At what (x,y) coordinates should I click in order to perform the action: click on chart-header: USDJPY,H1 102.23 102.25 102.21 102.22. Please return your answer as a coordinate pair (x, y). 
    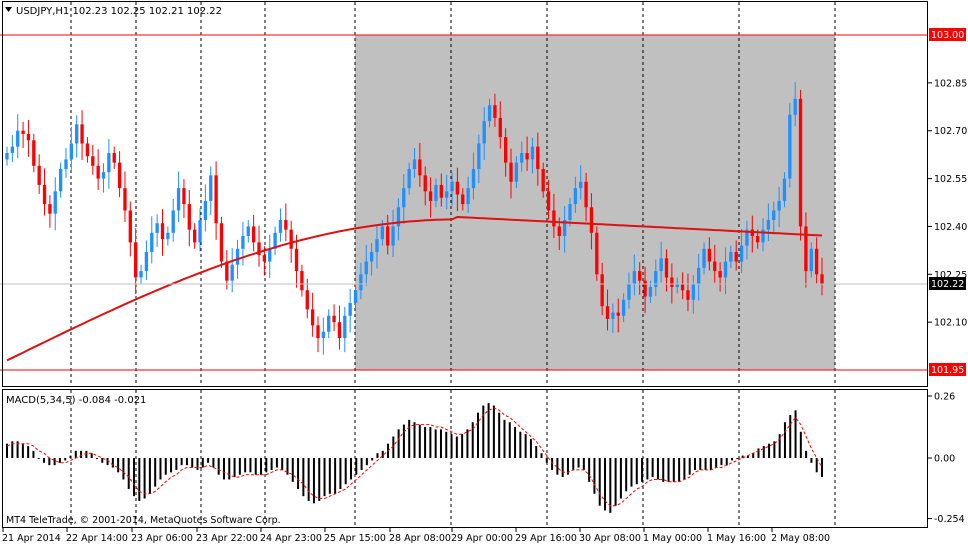
    Looking at the image, I should click on (113, 11).